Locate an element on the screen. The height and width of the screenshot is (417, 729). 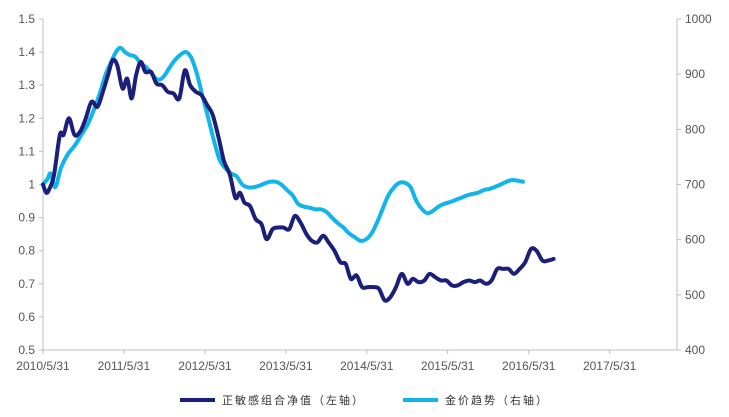
legend-item-gold-price: 金价趋势（右轴） is located at coordinates (476, 400).